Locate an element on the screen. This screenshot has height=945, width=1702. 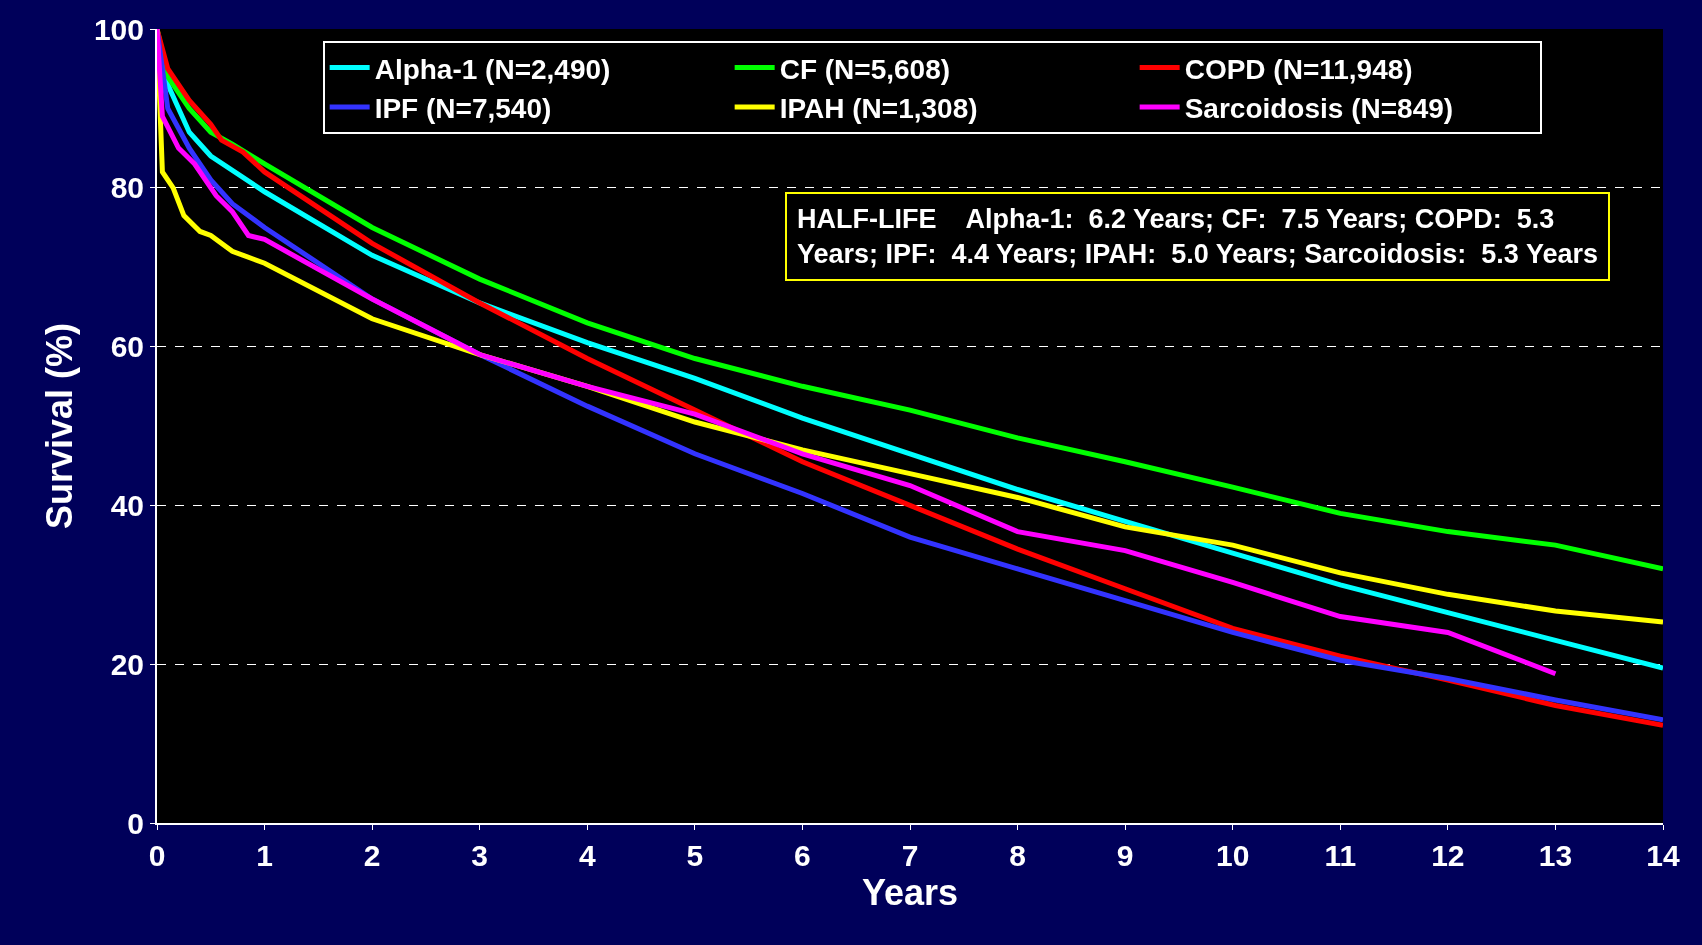
x-tick-label: 4 is located at coordinates (587, 855).